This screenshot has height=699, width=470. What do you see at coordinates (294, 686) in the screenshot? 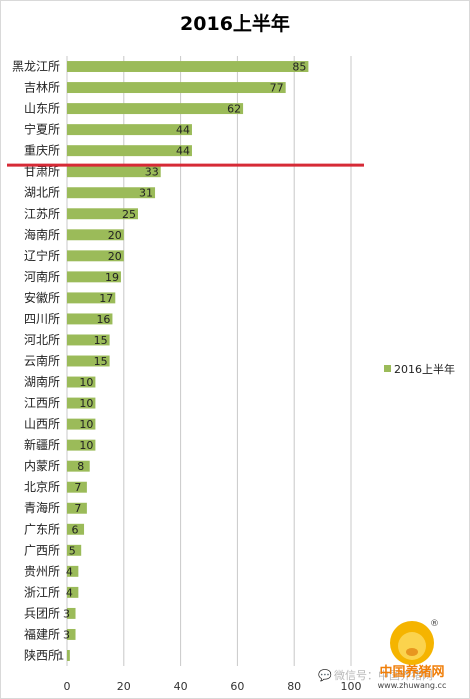
I see `x-tick-label: 80` at bounding box center [294, 686].